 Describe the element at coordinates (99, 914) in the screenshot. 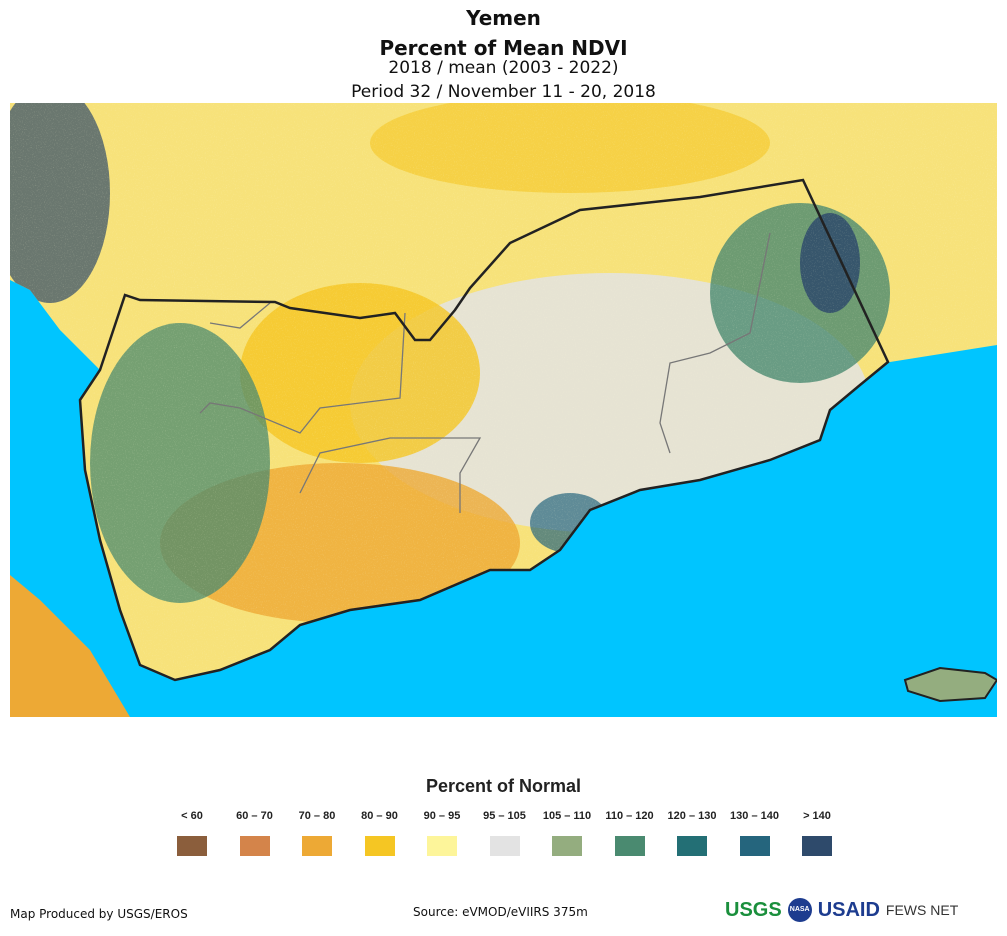

I see `credit-text: Map Produced by USGS/EROS` at that location.